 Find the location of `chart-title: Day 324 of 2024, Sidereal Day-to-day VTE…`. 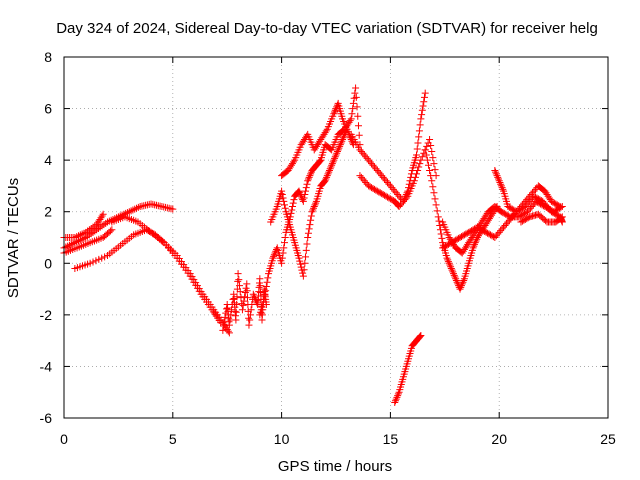

chart-title: Day 324 of 2024, Sidereal Day-to-day VTE… is located at coordinates (327, 28).